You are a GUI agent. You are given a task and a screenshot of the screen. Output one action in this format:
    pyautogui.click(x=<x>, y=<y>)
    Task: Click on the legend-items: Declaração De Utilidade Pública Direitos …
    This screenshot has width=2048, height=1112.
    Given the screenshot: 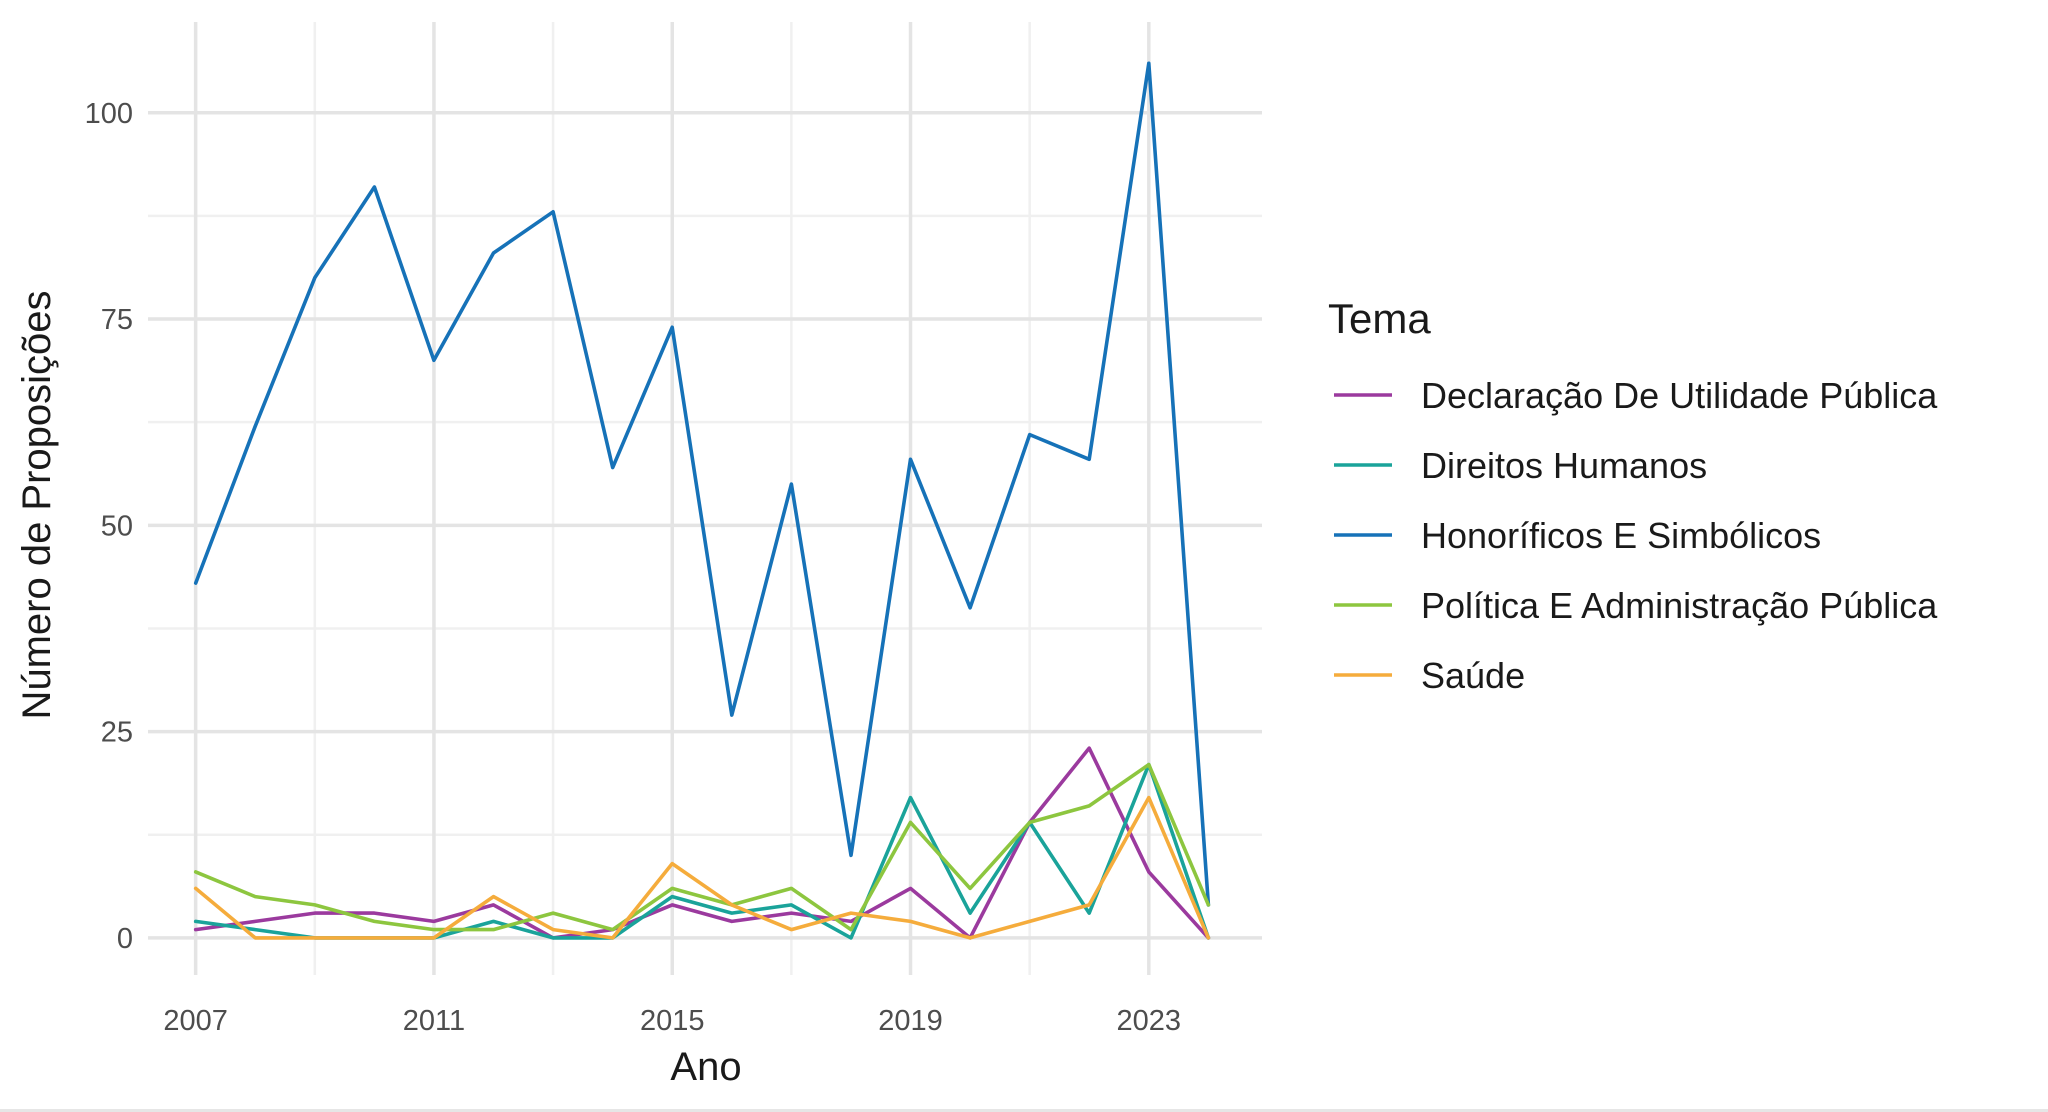 What is the action you would take?
    pyautogui.click(x=1636, y=535)
    